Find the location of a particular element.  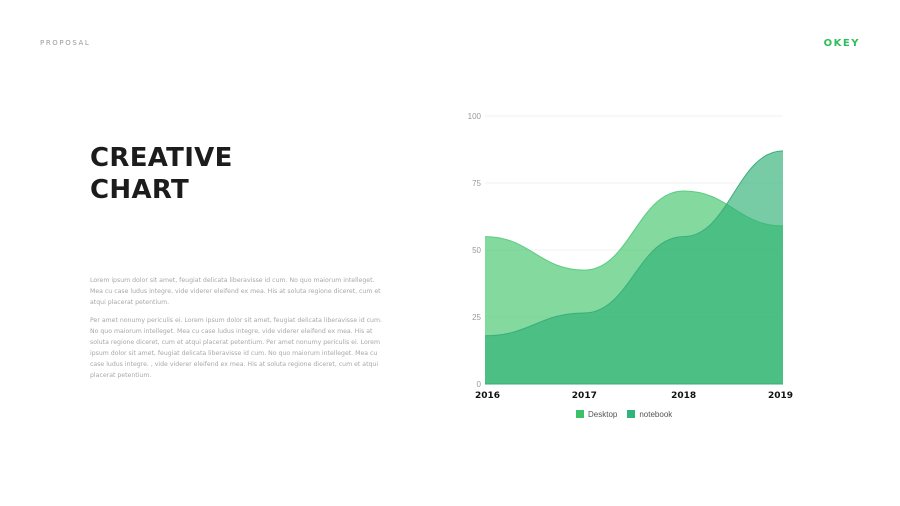

y-tick-label: 0 is located at coordinates (479, 384).